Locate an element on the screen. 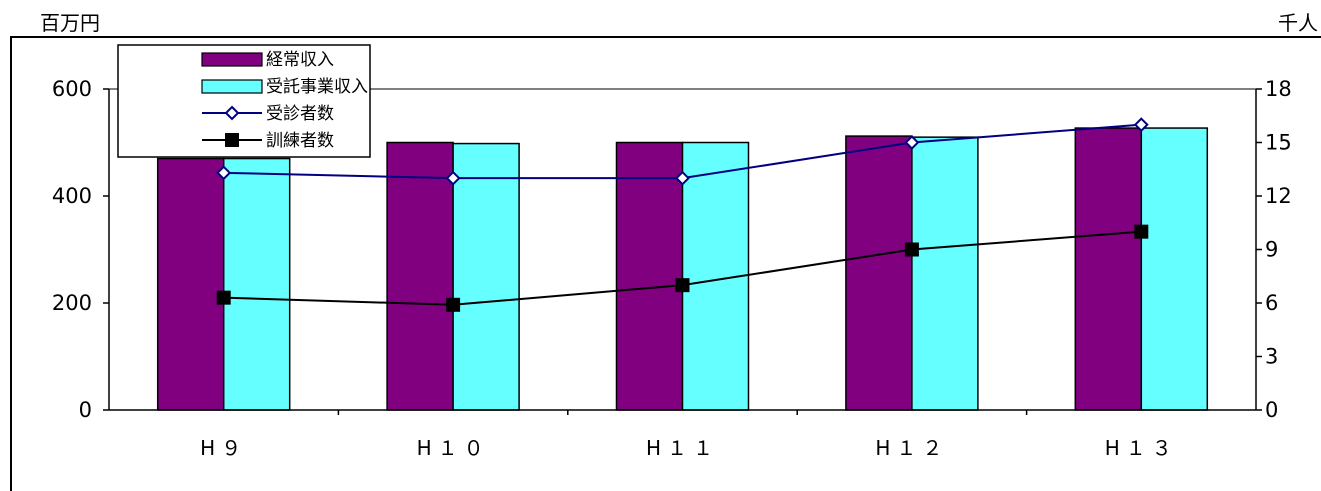 This screenshot has width=1321, height=491. legend-label-1: 受託事業収入 is located at coordinates (317, 87).